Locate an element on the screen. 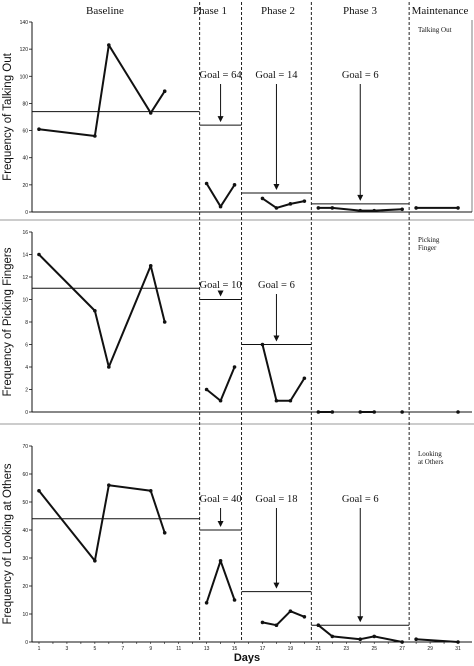 The height and width of the screenshot is (666, 474). x-axis: 1 3 5 7 9 11 13 15 17 19 21 23 25 27 29 31 is located at coordinates (249, 647).